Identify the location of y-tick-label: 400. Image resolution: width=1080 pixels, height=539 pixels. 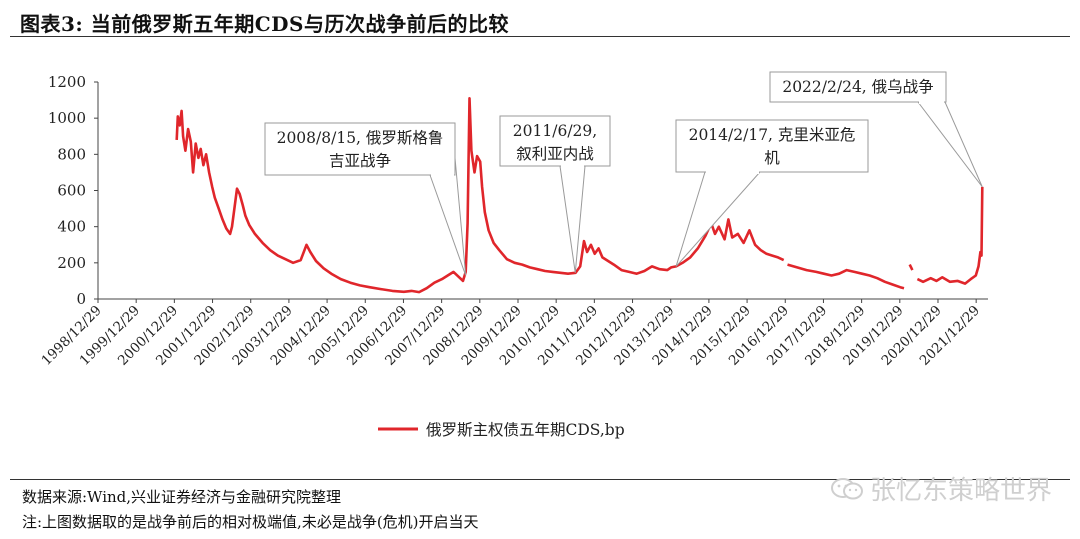
(71, 227).